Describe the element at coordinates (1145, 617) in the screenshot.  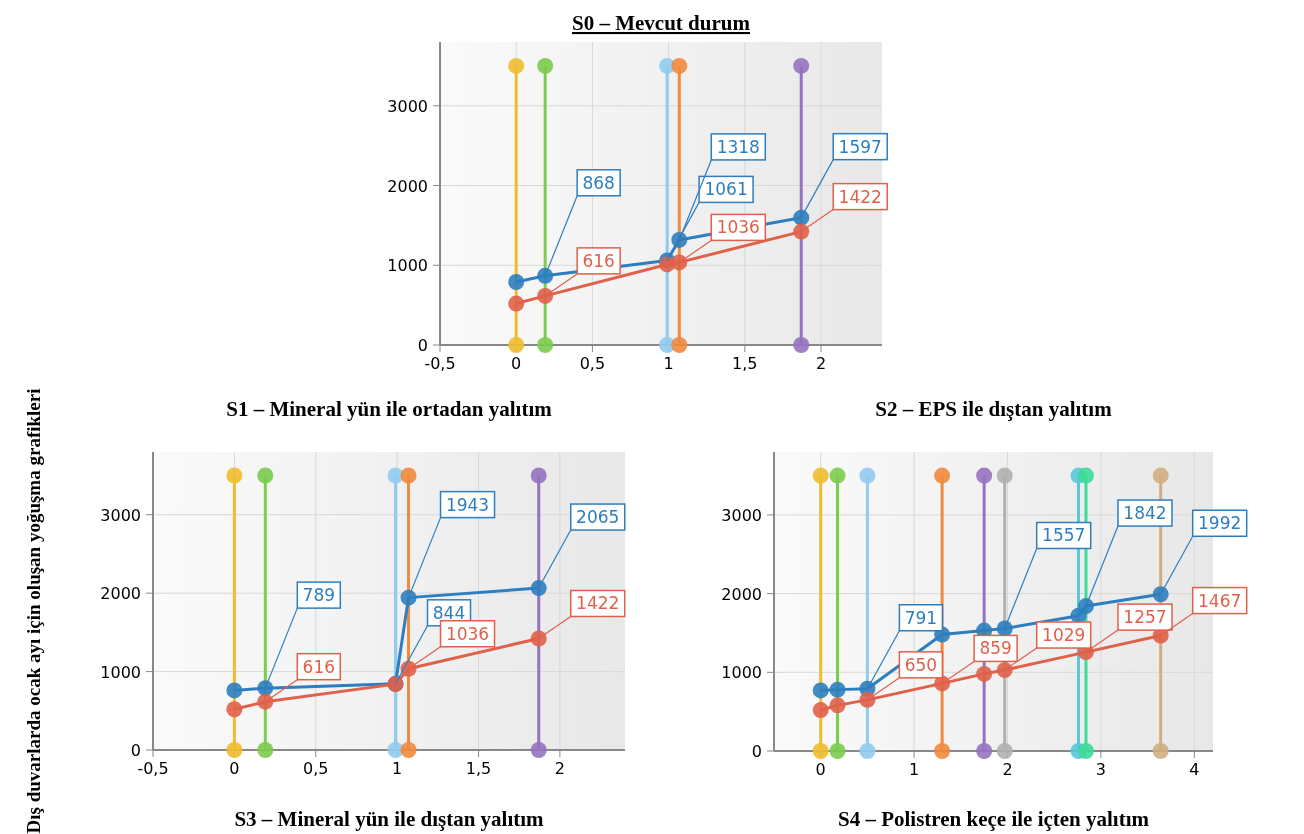
I see `data-label: 1257` at that location.